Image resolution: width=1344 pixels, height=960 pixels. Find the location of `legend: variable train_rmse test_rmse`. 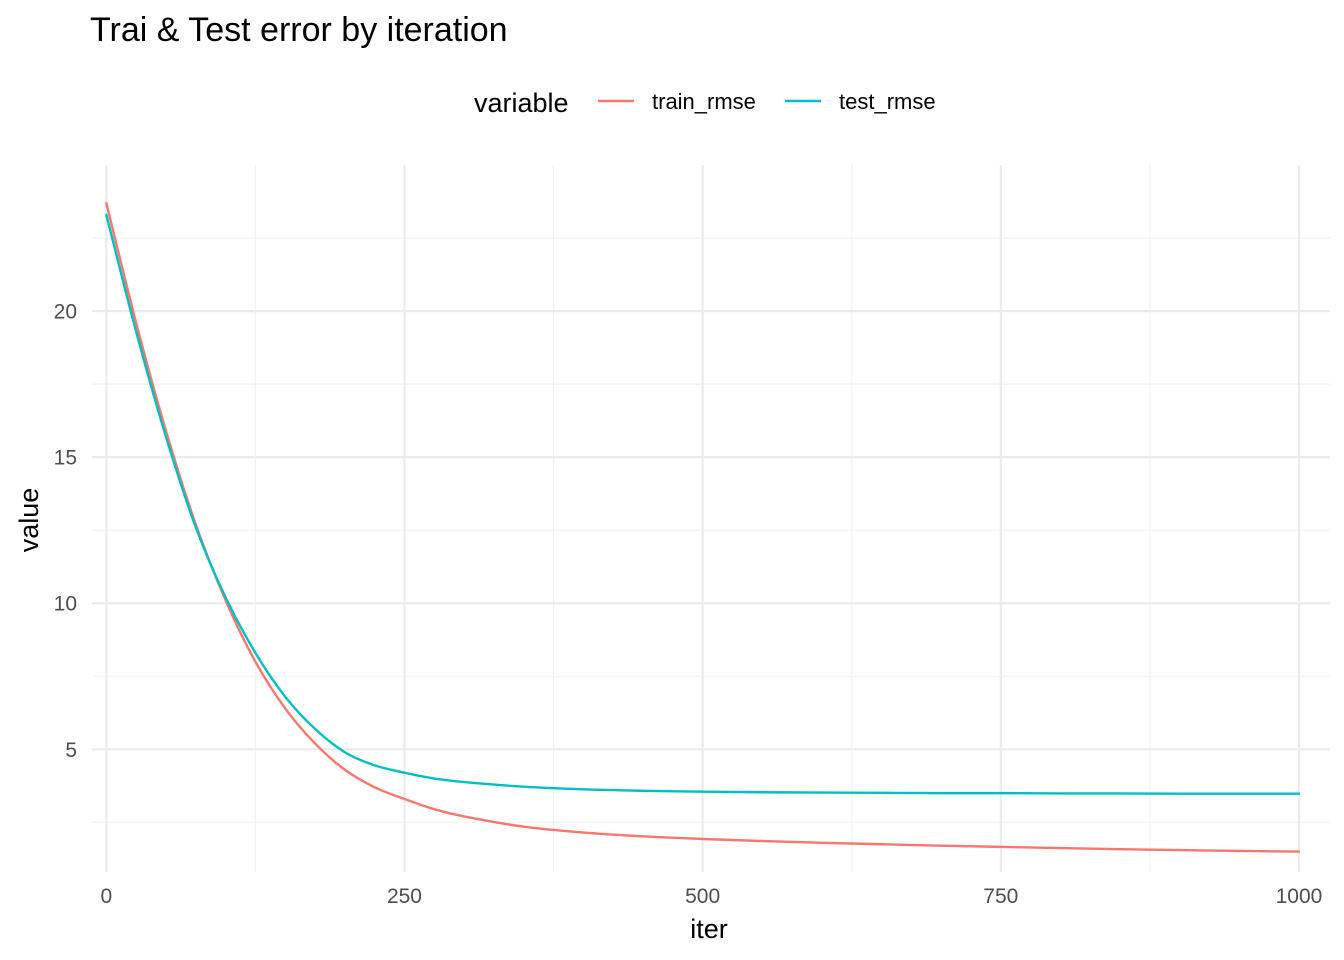

legend: variable train_rmse test_rmse is located at coordinates (705, 103).